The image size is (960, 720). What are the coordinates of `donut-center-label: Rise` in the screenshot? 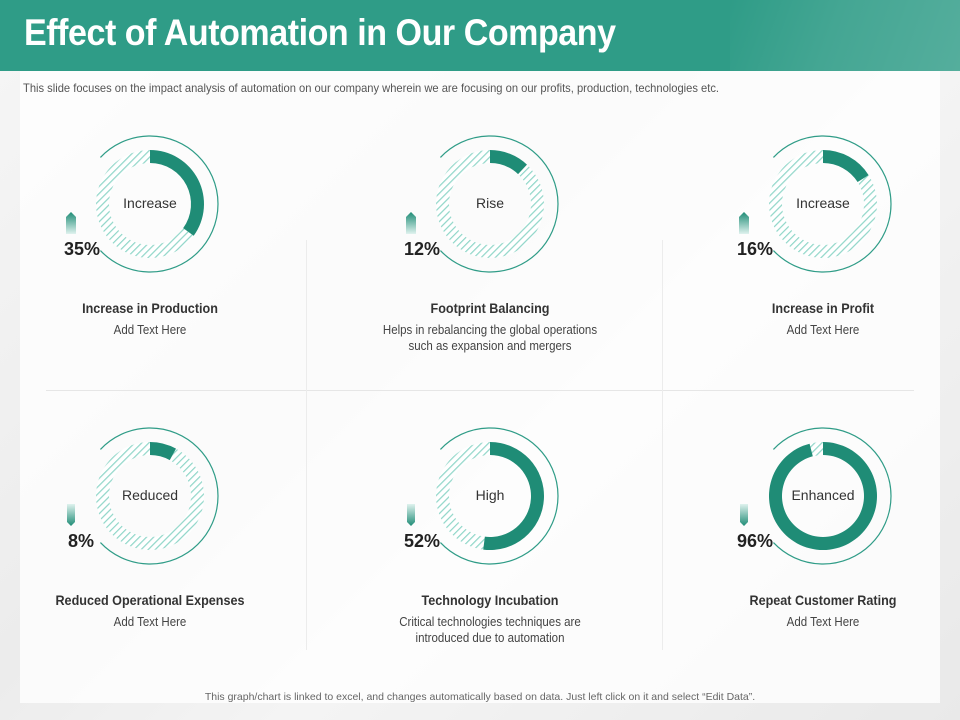 It's located at (489, 203).